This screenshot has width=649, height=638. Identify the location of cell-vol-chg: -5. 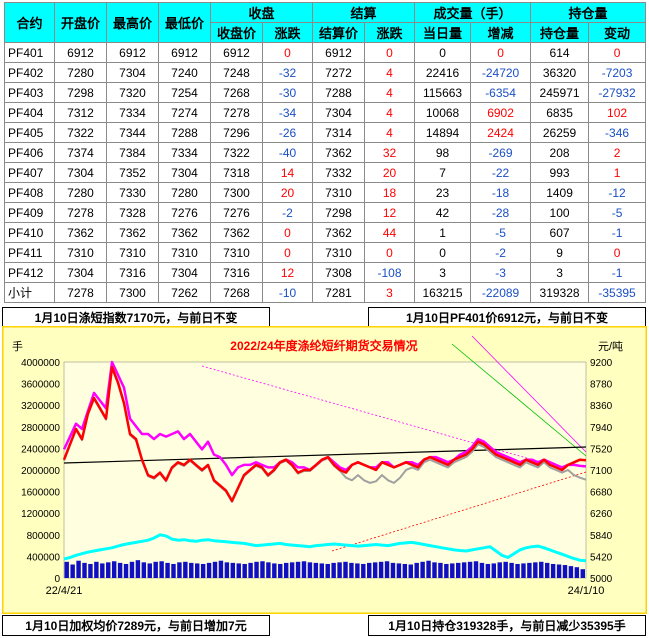
(501, 232).